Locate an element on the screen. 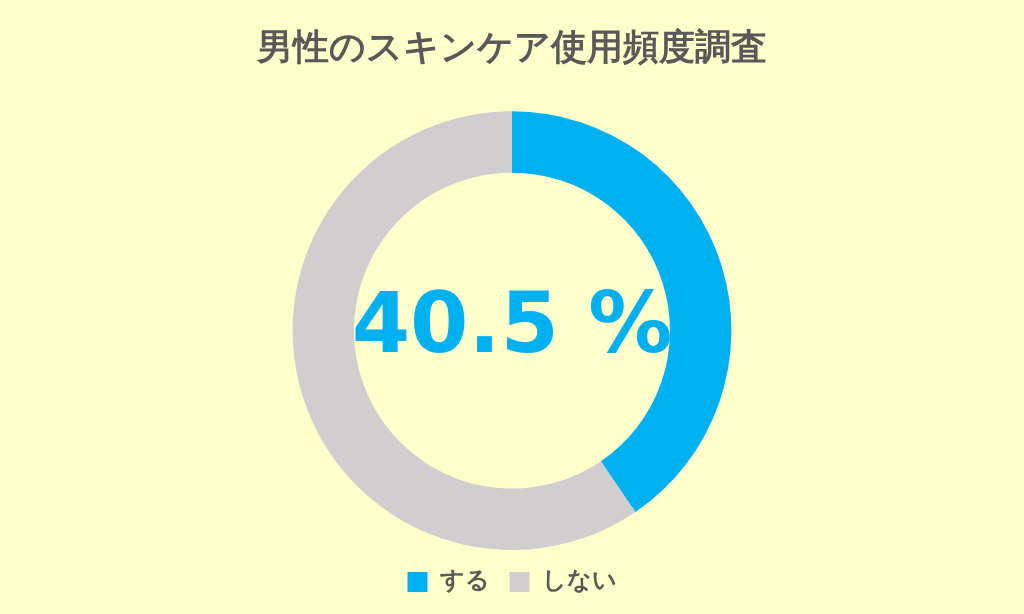 The height and width of the screenshot is (614, 1024). chart-title: 男性のスキンケア使用頻度調査 is located at coordinates (511, 46).